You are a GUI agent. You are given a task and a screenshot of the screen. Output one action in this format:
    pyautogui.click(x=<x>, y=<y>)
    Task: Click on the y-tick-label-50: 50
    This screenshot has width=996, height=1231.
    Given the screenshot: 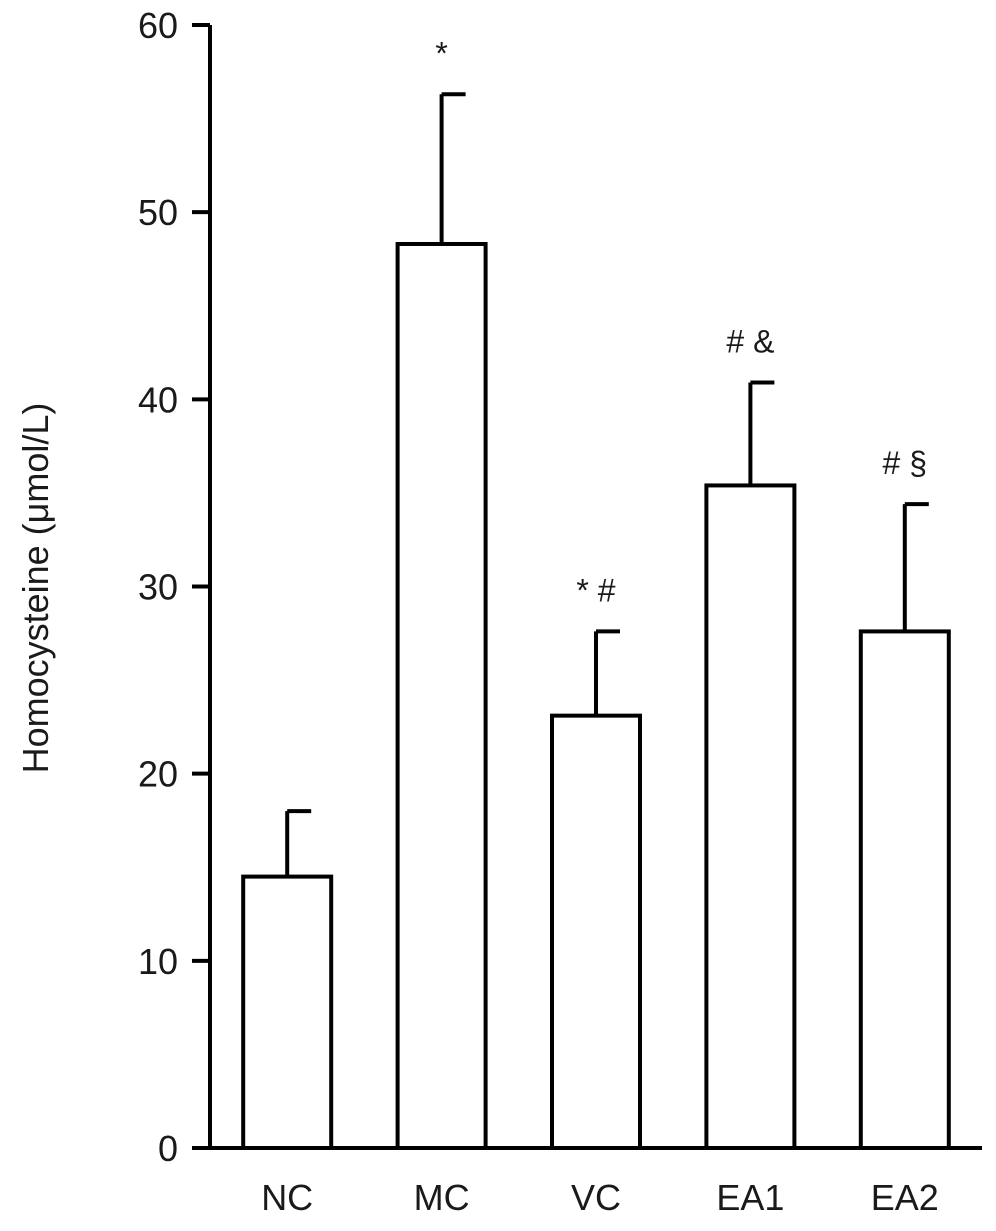 What is the action you would take?
    pyautogui.click(x=158, y=212)
    